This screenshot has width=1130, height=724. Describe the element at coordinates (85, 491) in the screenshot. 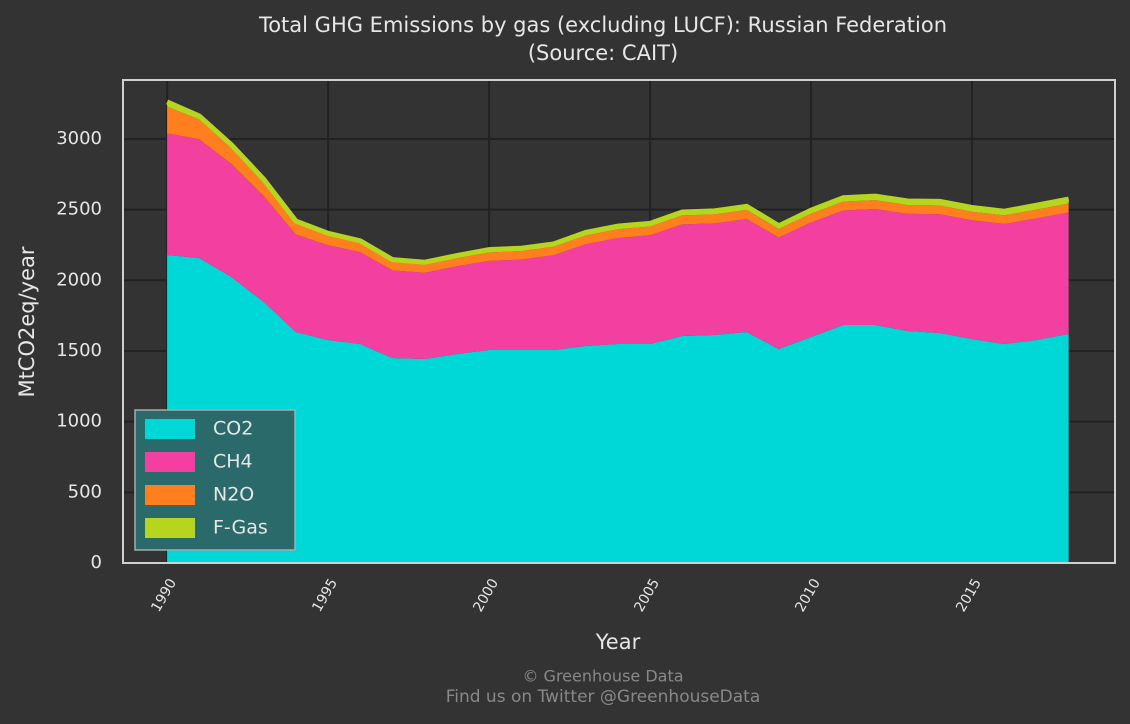

I see `y-tick-label: 500` at that location.